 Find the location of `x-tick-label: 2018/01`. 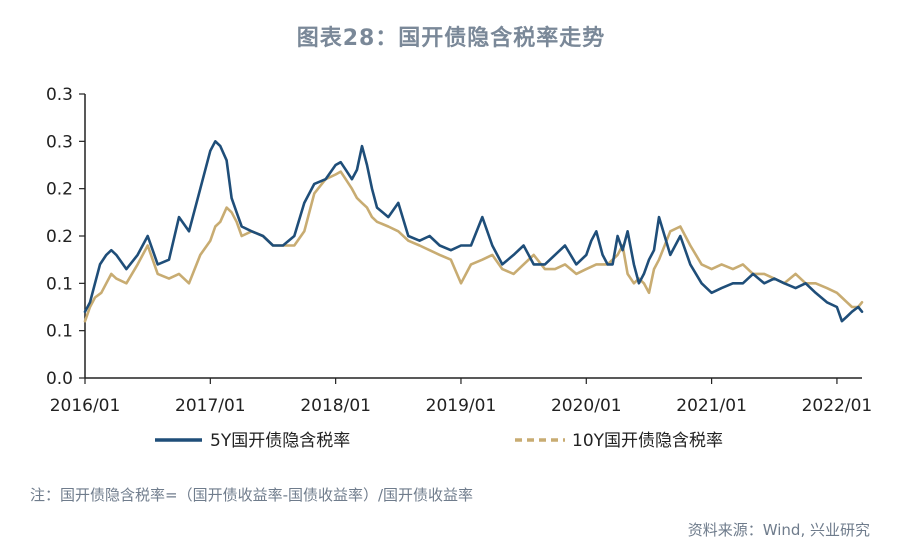

x-tick-label: 2018/01 is located at coordinates (335, 406).